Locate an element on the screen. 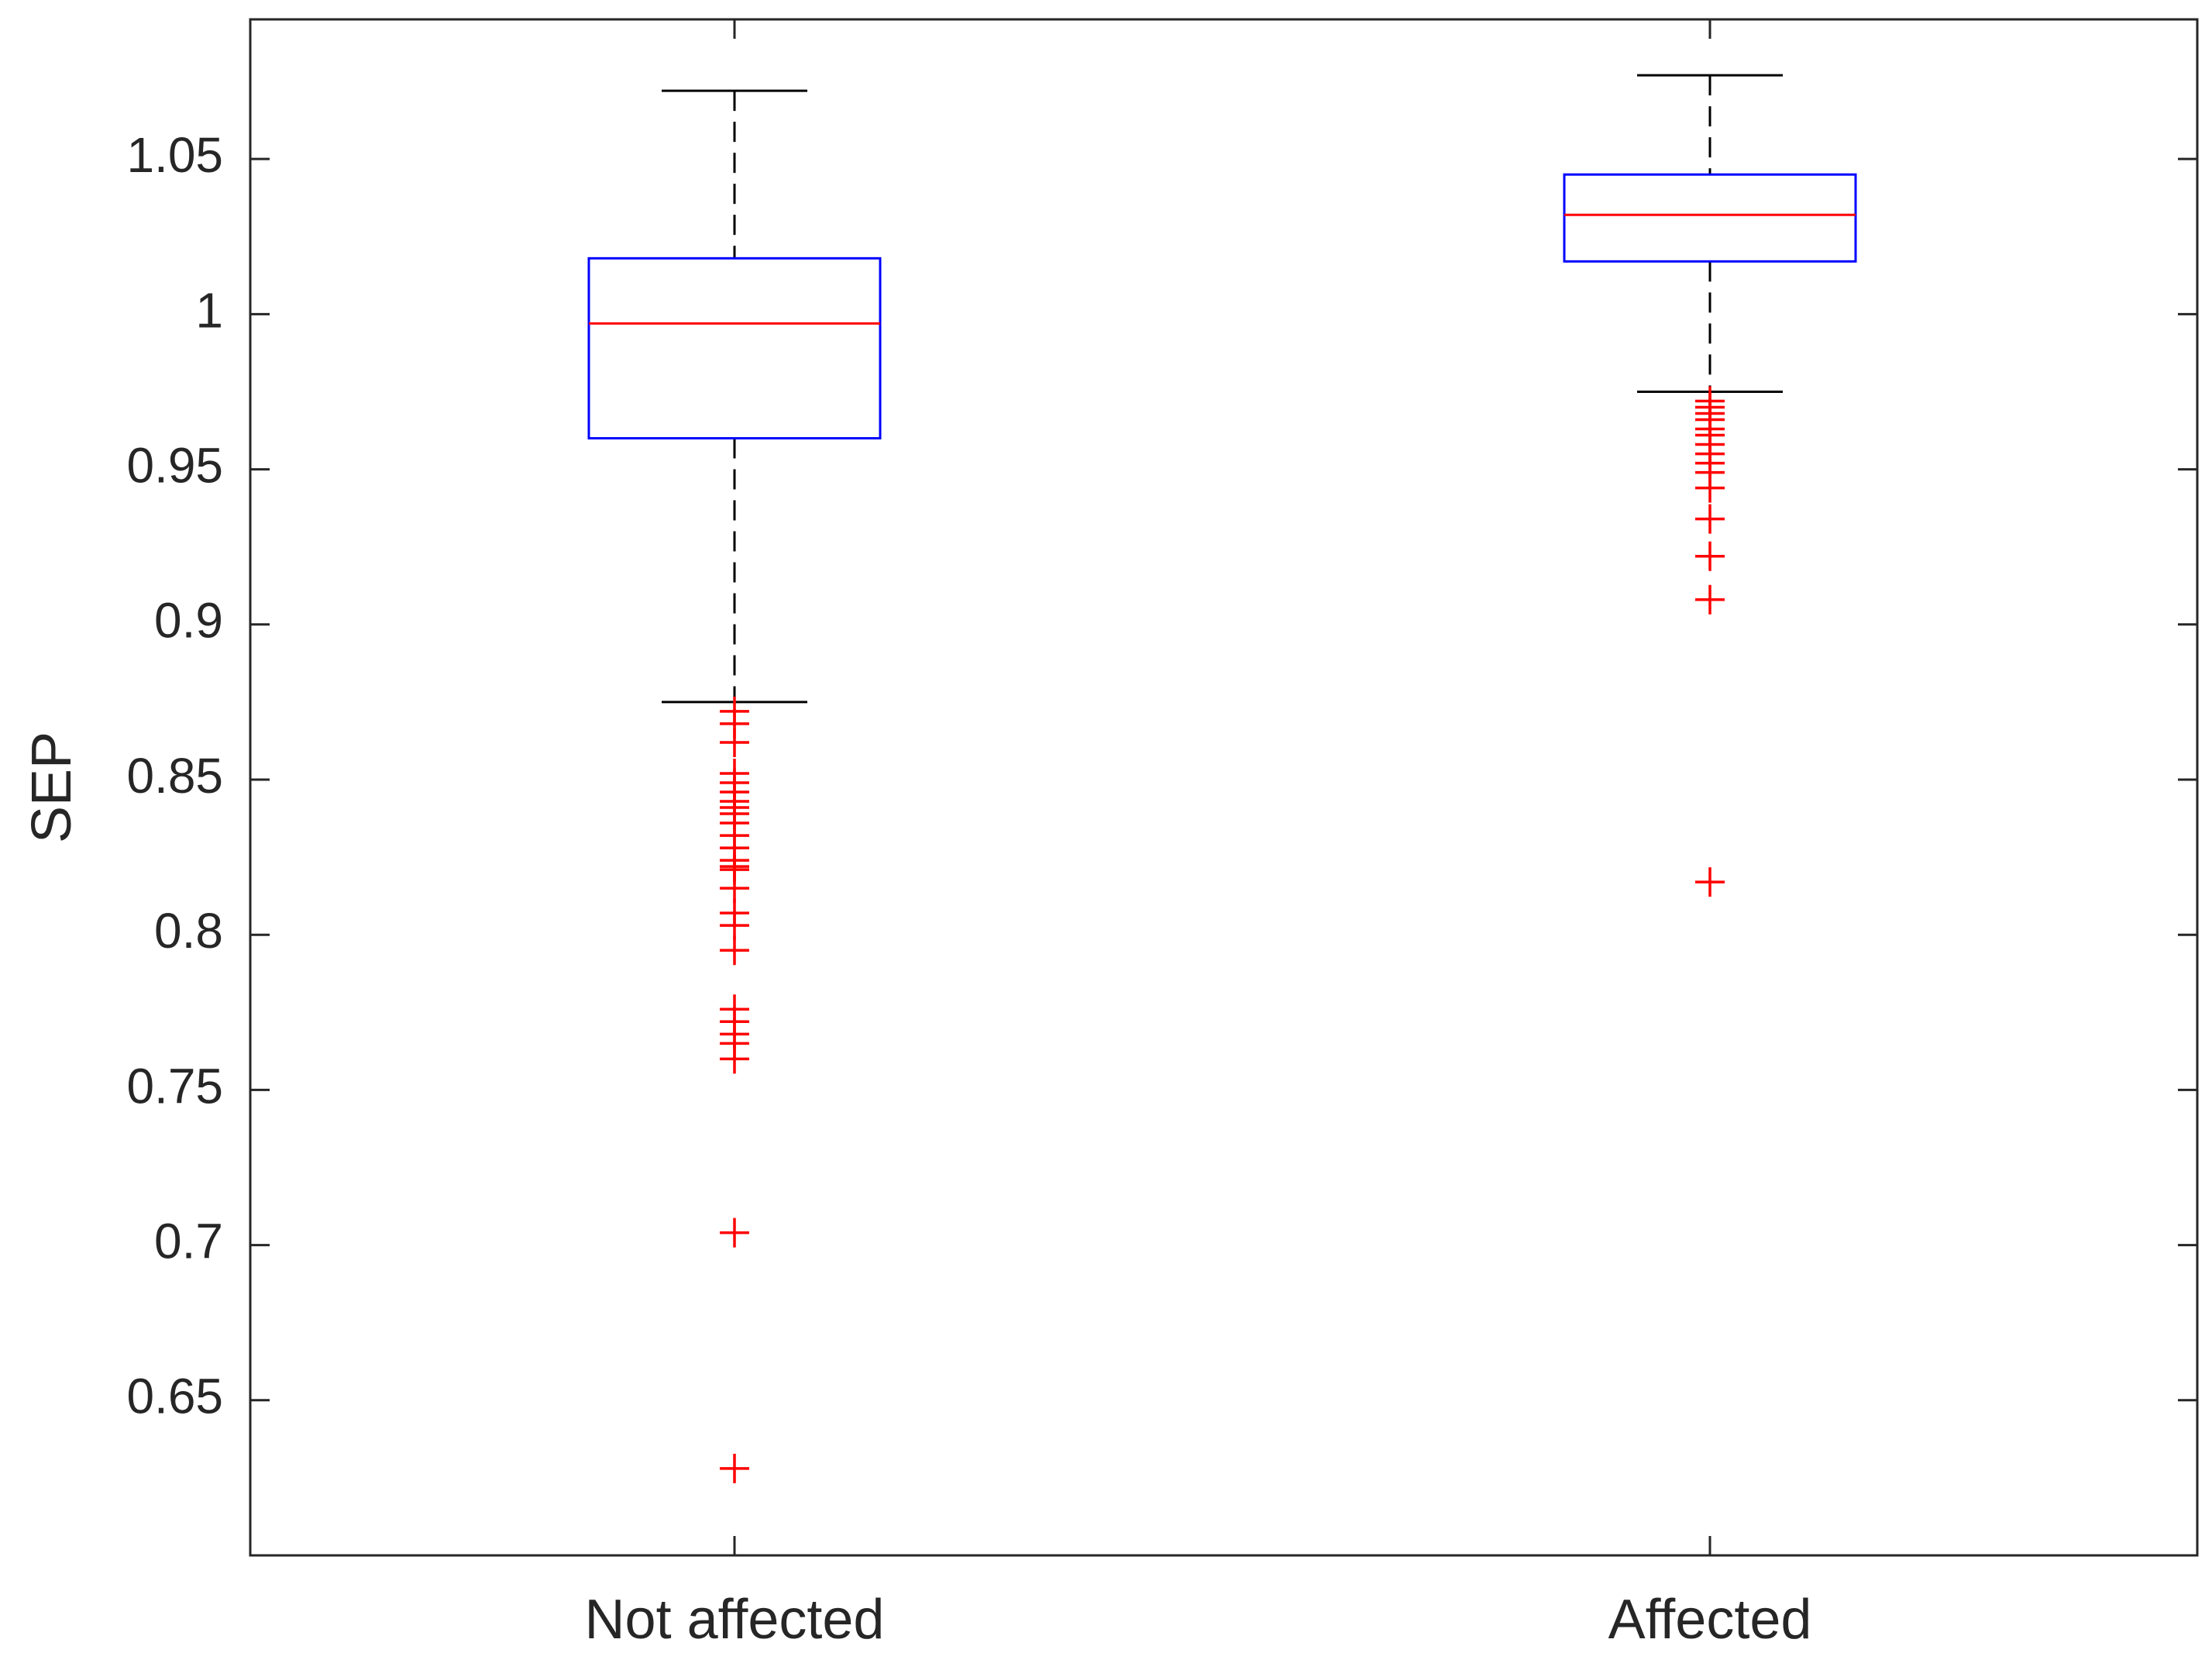  y-tick-label: 0.75 is located at coordinates (174, 1086).